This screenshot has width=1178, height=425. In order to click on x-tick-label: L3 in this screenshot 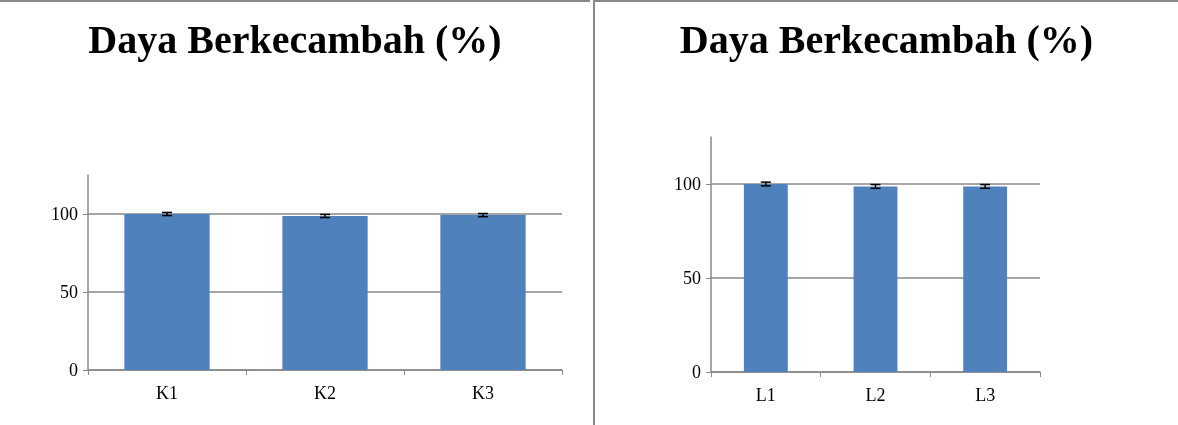, I will do `click(985, 395)`.